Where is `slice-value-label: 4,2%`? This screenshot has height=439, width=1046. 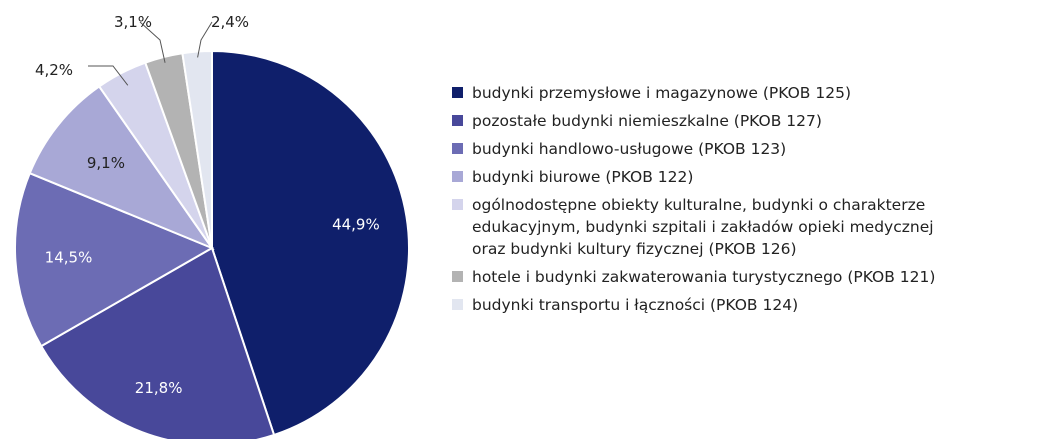 slice-value-label: 4,2% is located at coordinates (54, 70).